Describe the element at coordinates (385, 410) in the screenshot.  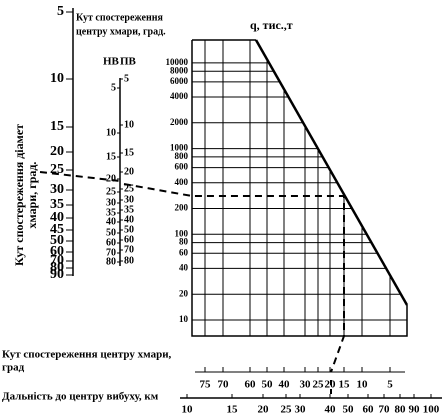
I see `distance-tick-label: 70` at that location.